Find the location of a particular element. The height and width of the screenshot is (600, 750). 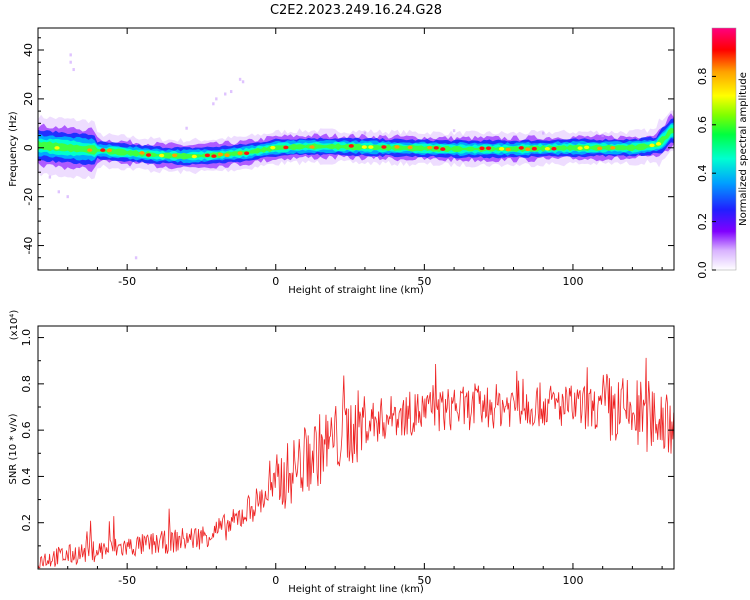

snr-y-tick-label: 0.4 is located at coordinates (26, 477).